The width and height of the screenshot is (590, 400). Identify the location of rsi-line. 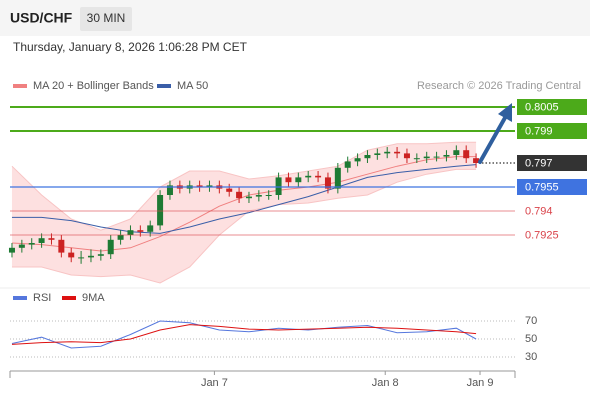
(244, 334).